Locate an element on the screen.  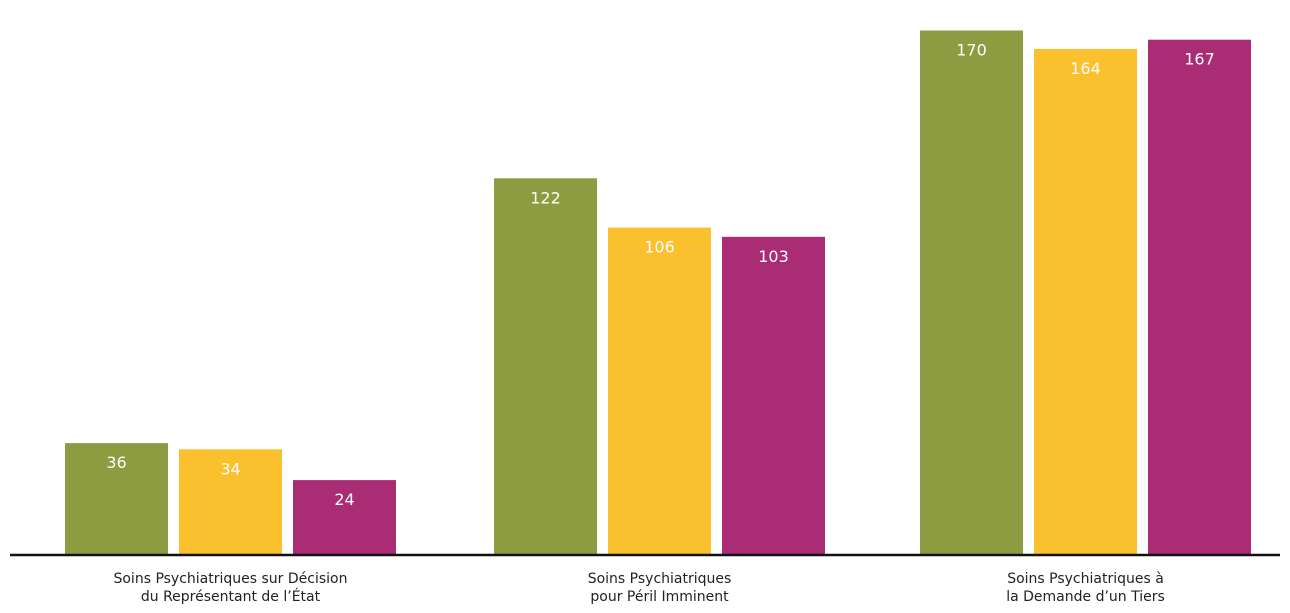
category-label-line: Soins Psychiatriques sur Décision is located at coordinates (230, 579).